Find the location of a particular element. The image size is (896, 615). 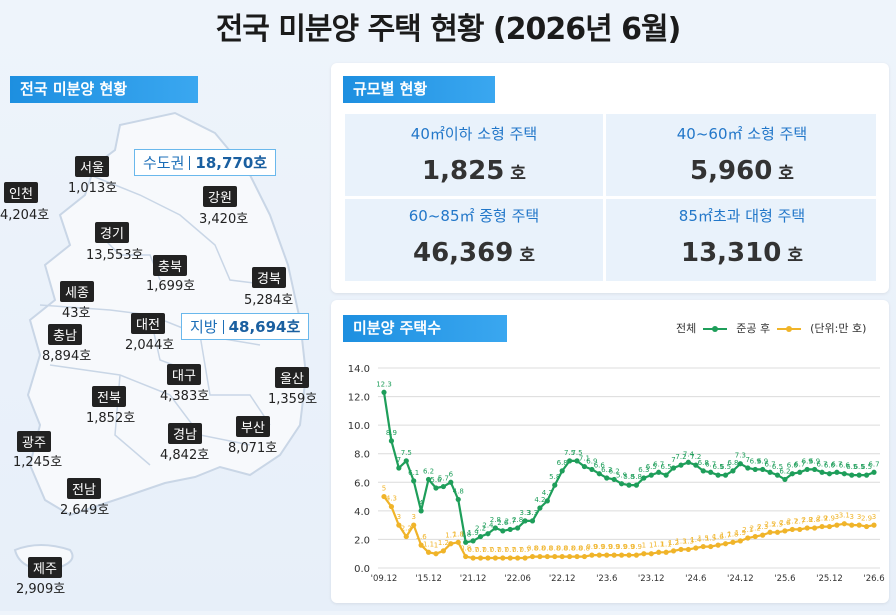

x-tick-label: '22.12 is located at coordinates (562, 579).